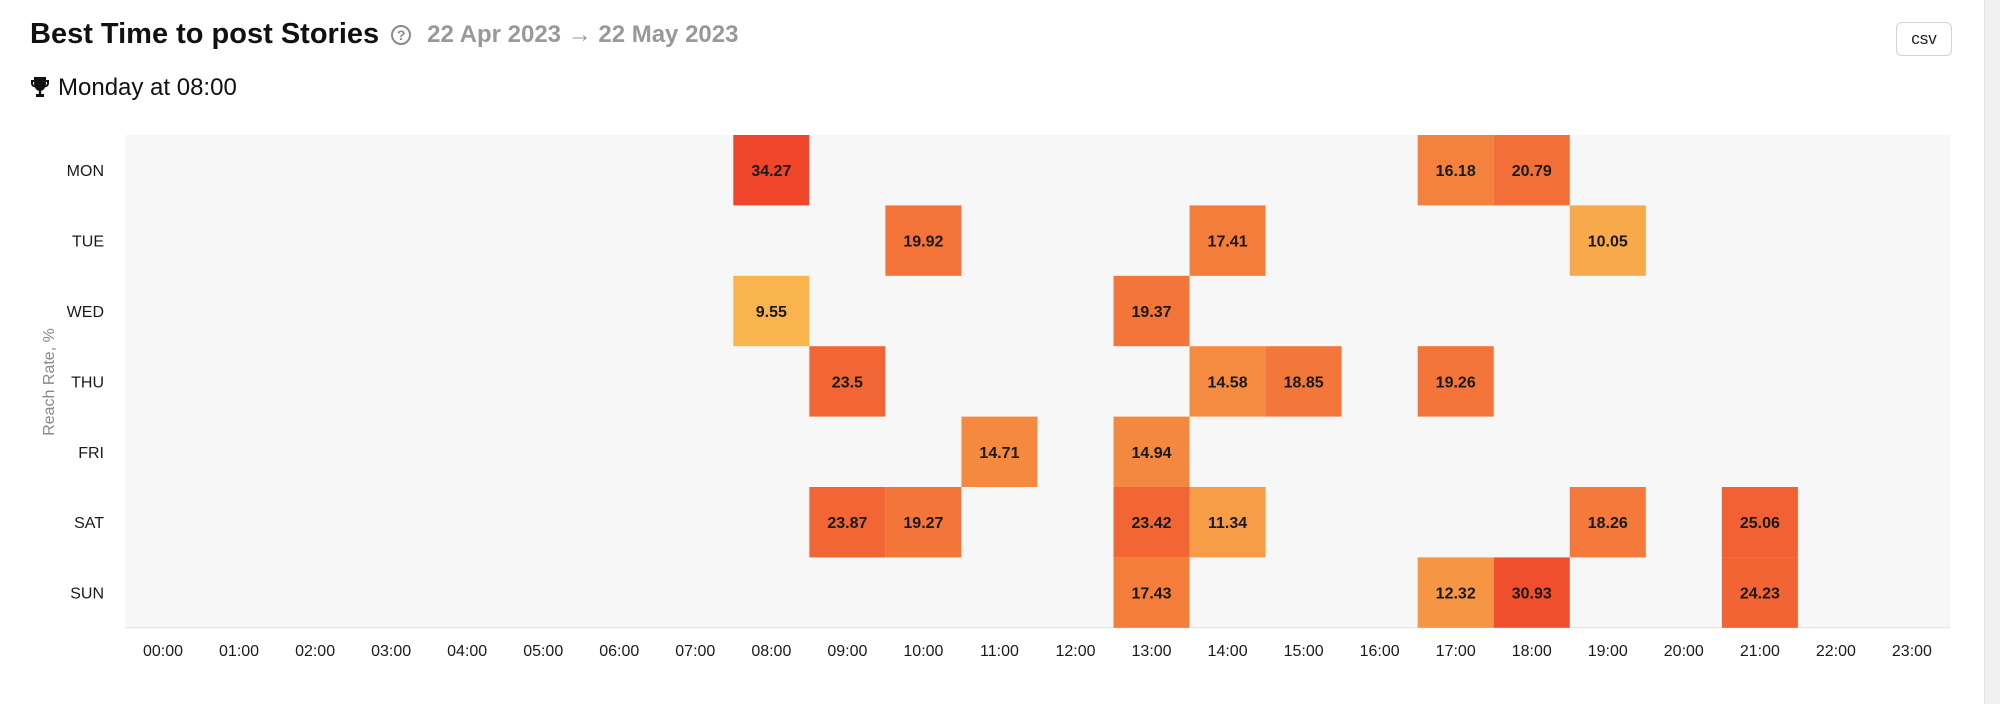 This screenshot has height=704, width=2000. I want to click on cell-value-label: 19.26, so click(1456, 382).